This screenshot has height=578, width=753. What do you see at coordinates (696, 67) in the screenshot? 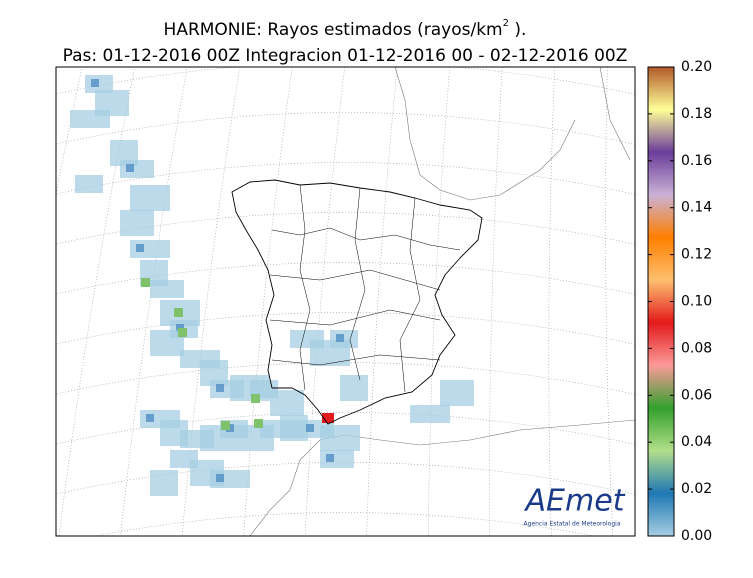
I see `colorbar-tick-label: 0.20` at bounding box center [696, 67].